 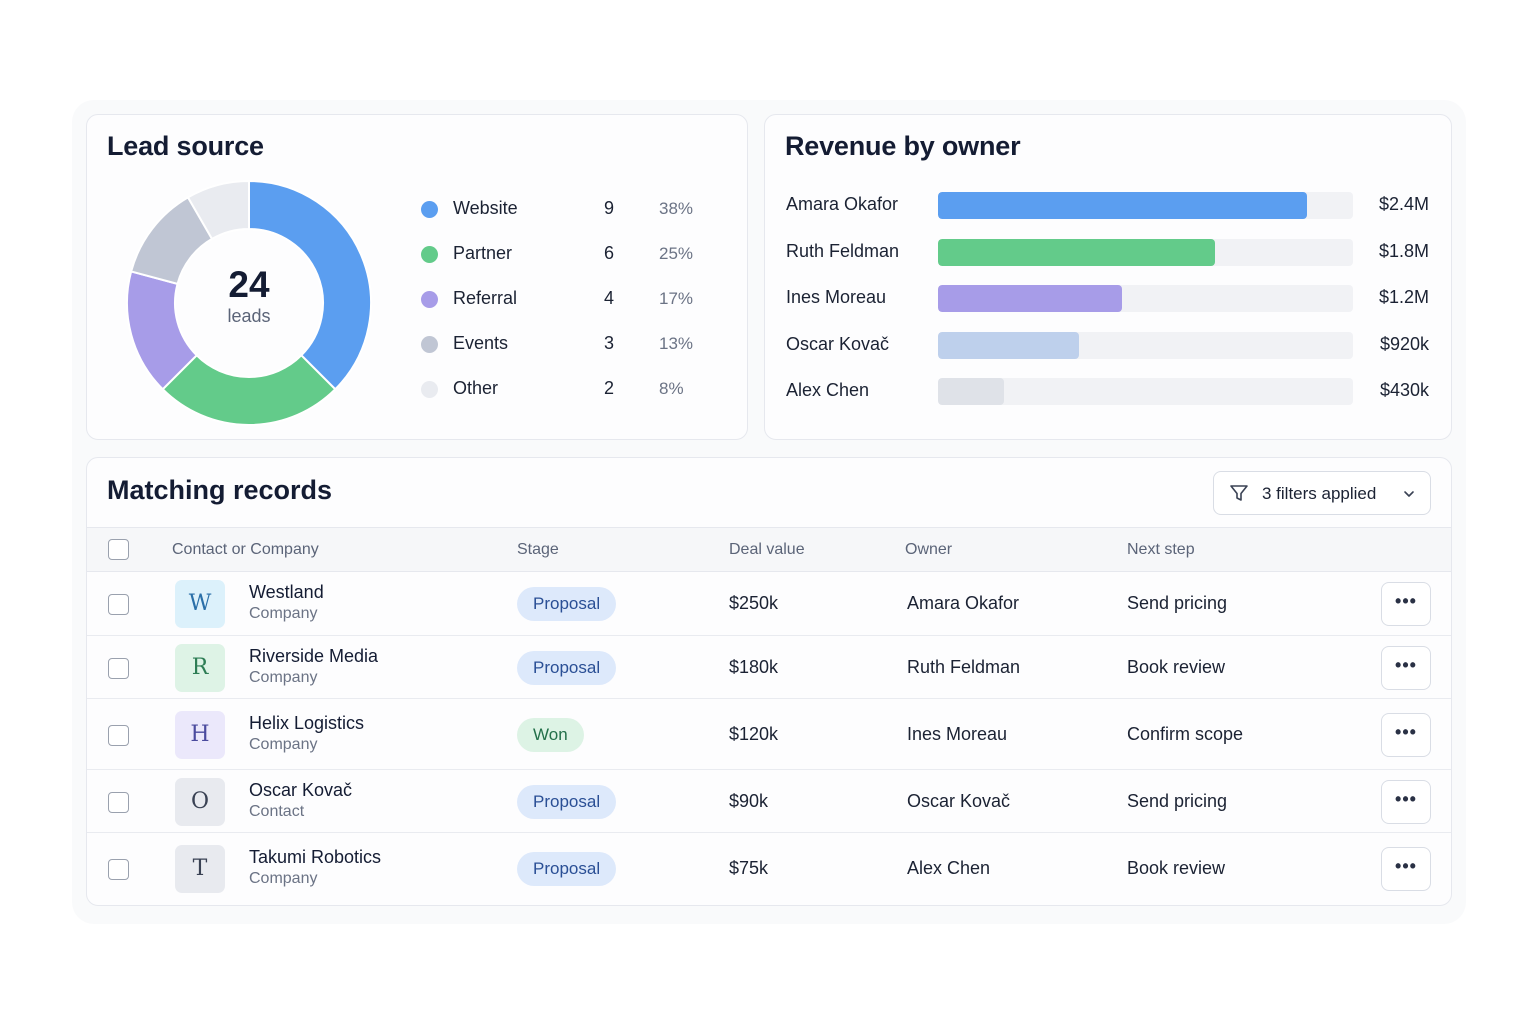 What do you see at coordinates (569, 260) in the screenshot?
I see `legend-item-partner: Partner 6 25%` at bounding box center [569, 260].